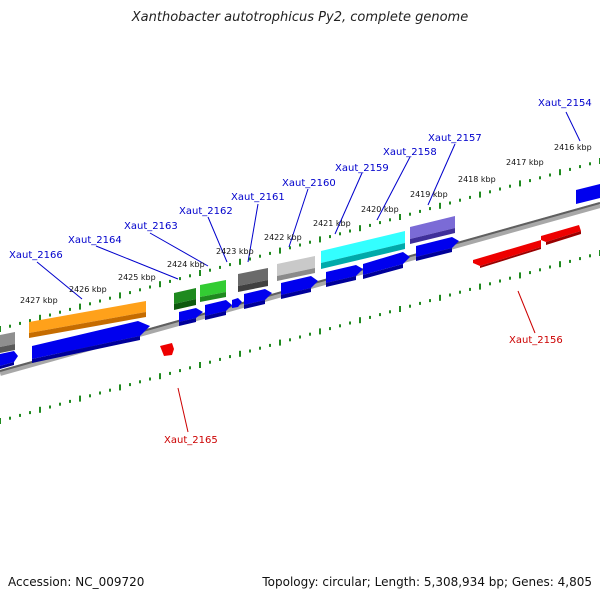 This screenshot has width=600, height=600. What do you see at coordinates (95, 240) in the screenshot?
I see `gene-label-text: Xaut_2164` at bounding box center [95, 240].